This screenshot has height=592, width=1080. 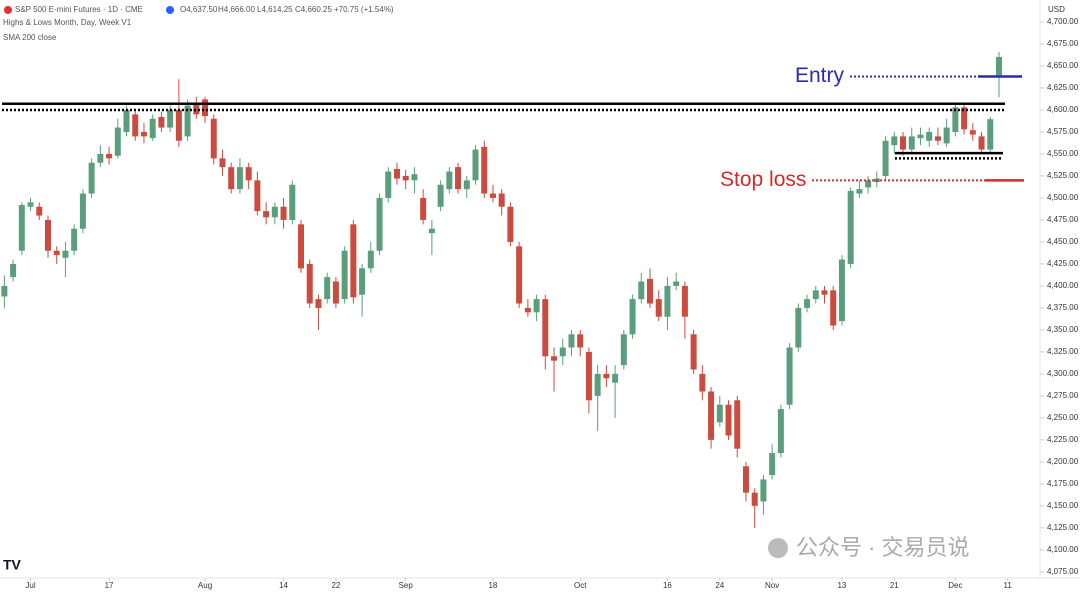 What do you see at coordinates (1063, 307) in the screenshot?
I see `y-tick-label: 4,375.00` at bounding box center [1063, 307].